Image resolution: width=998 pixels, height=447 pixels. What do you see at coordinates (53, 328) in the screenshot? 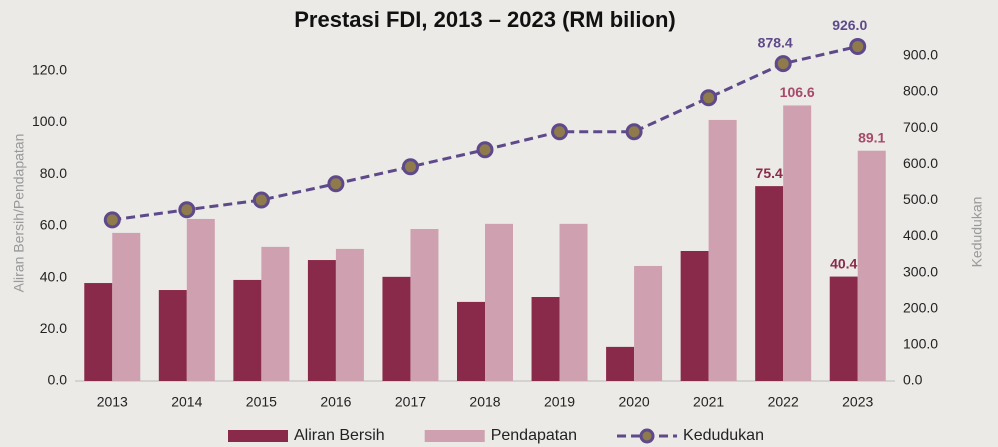
I see `y-tick-label: 20.0` at bounding box center [53, 328].